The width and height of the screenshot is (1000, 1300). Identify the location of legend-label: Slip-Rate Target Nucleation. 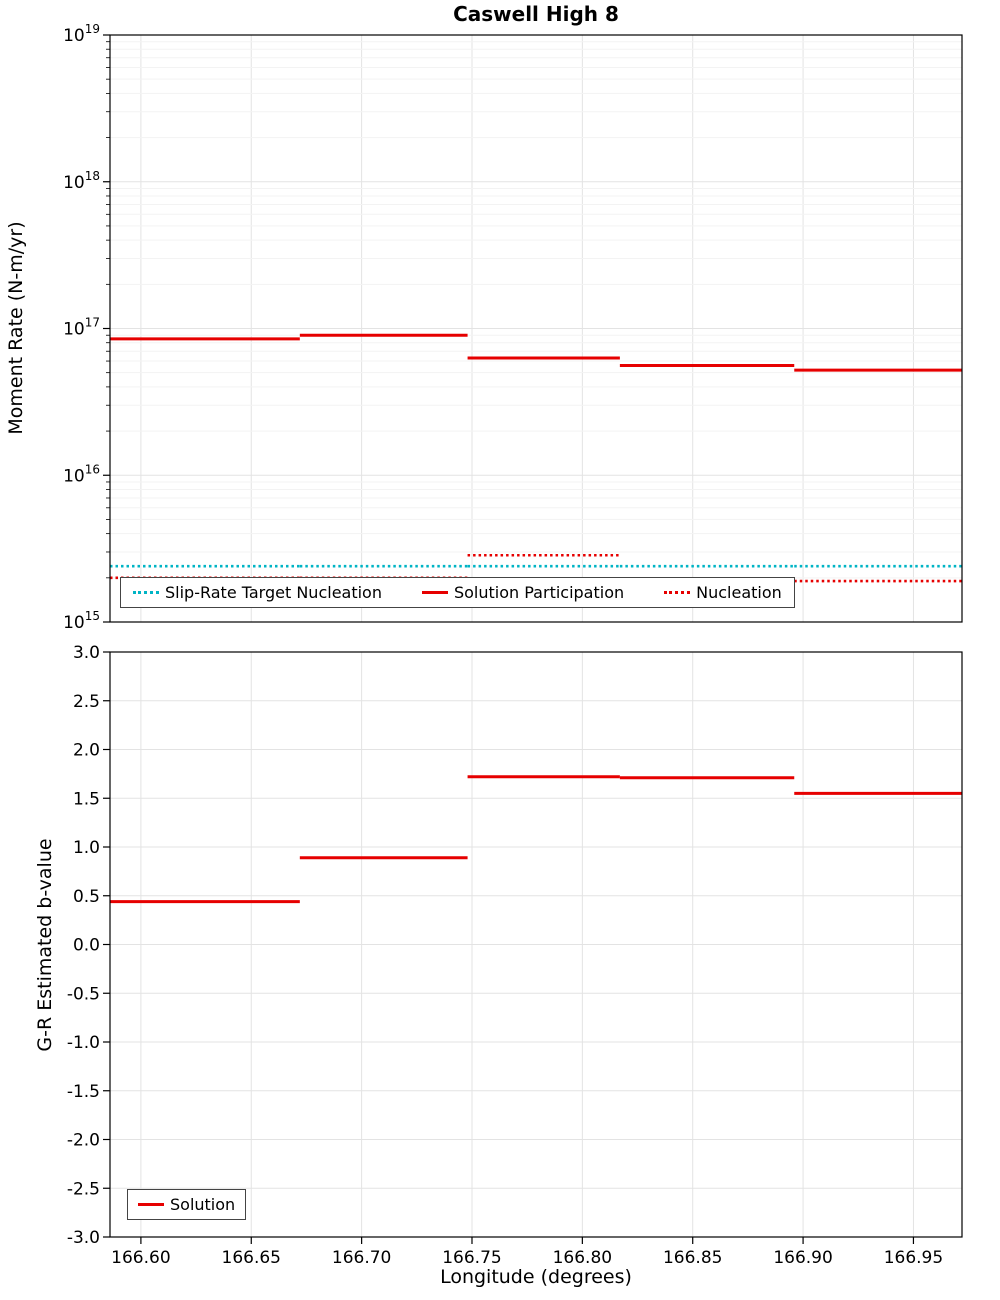
(273, 592).